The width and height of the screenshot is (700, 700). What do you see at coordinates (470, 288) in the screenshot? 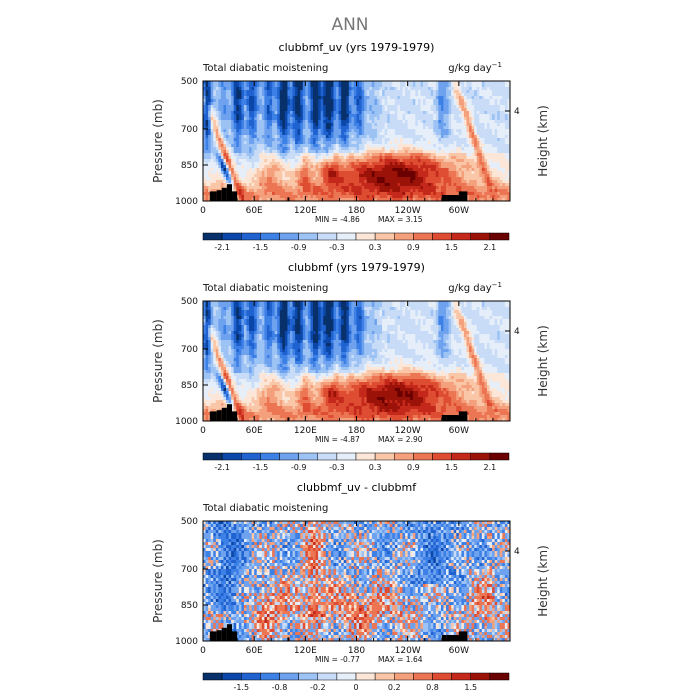
I see `units-text: g/kg day` at bounding box center [470, 288].